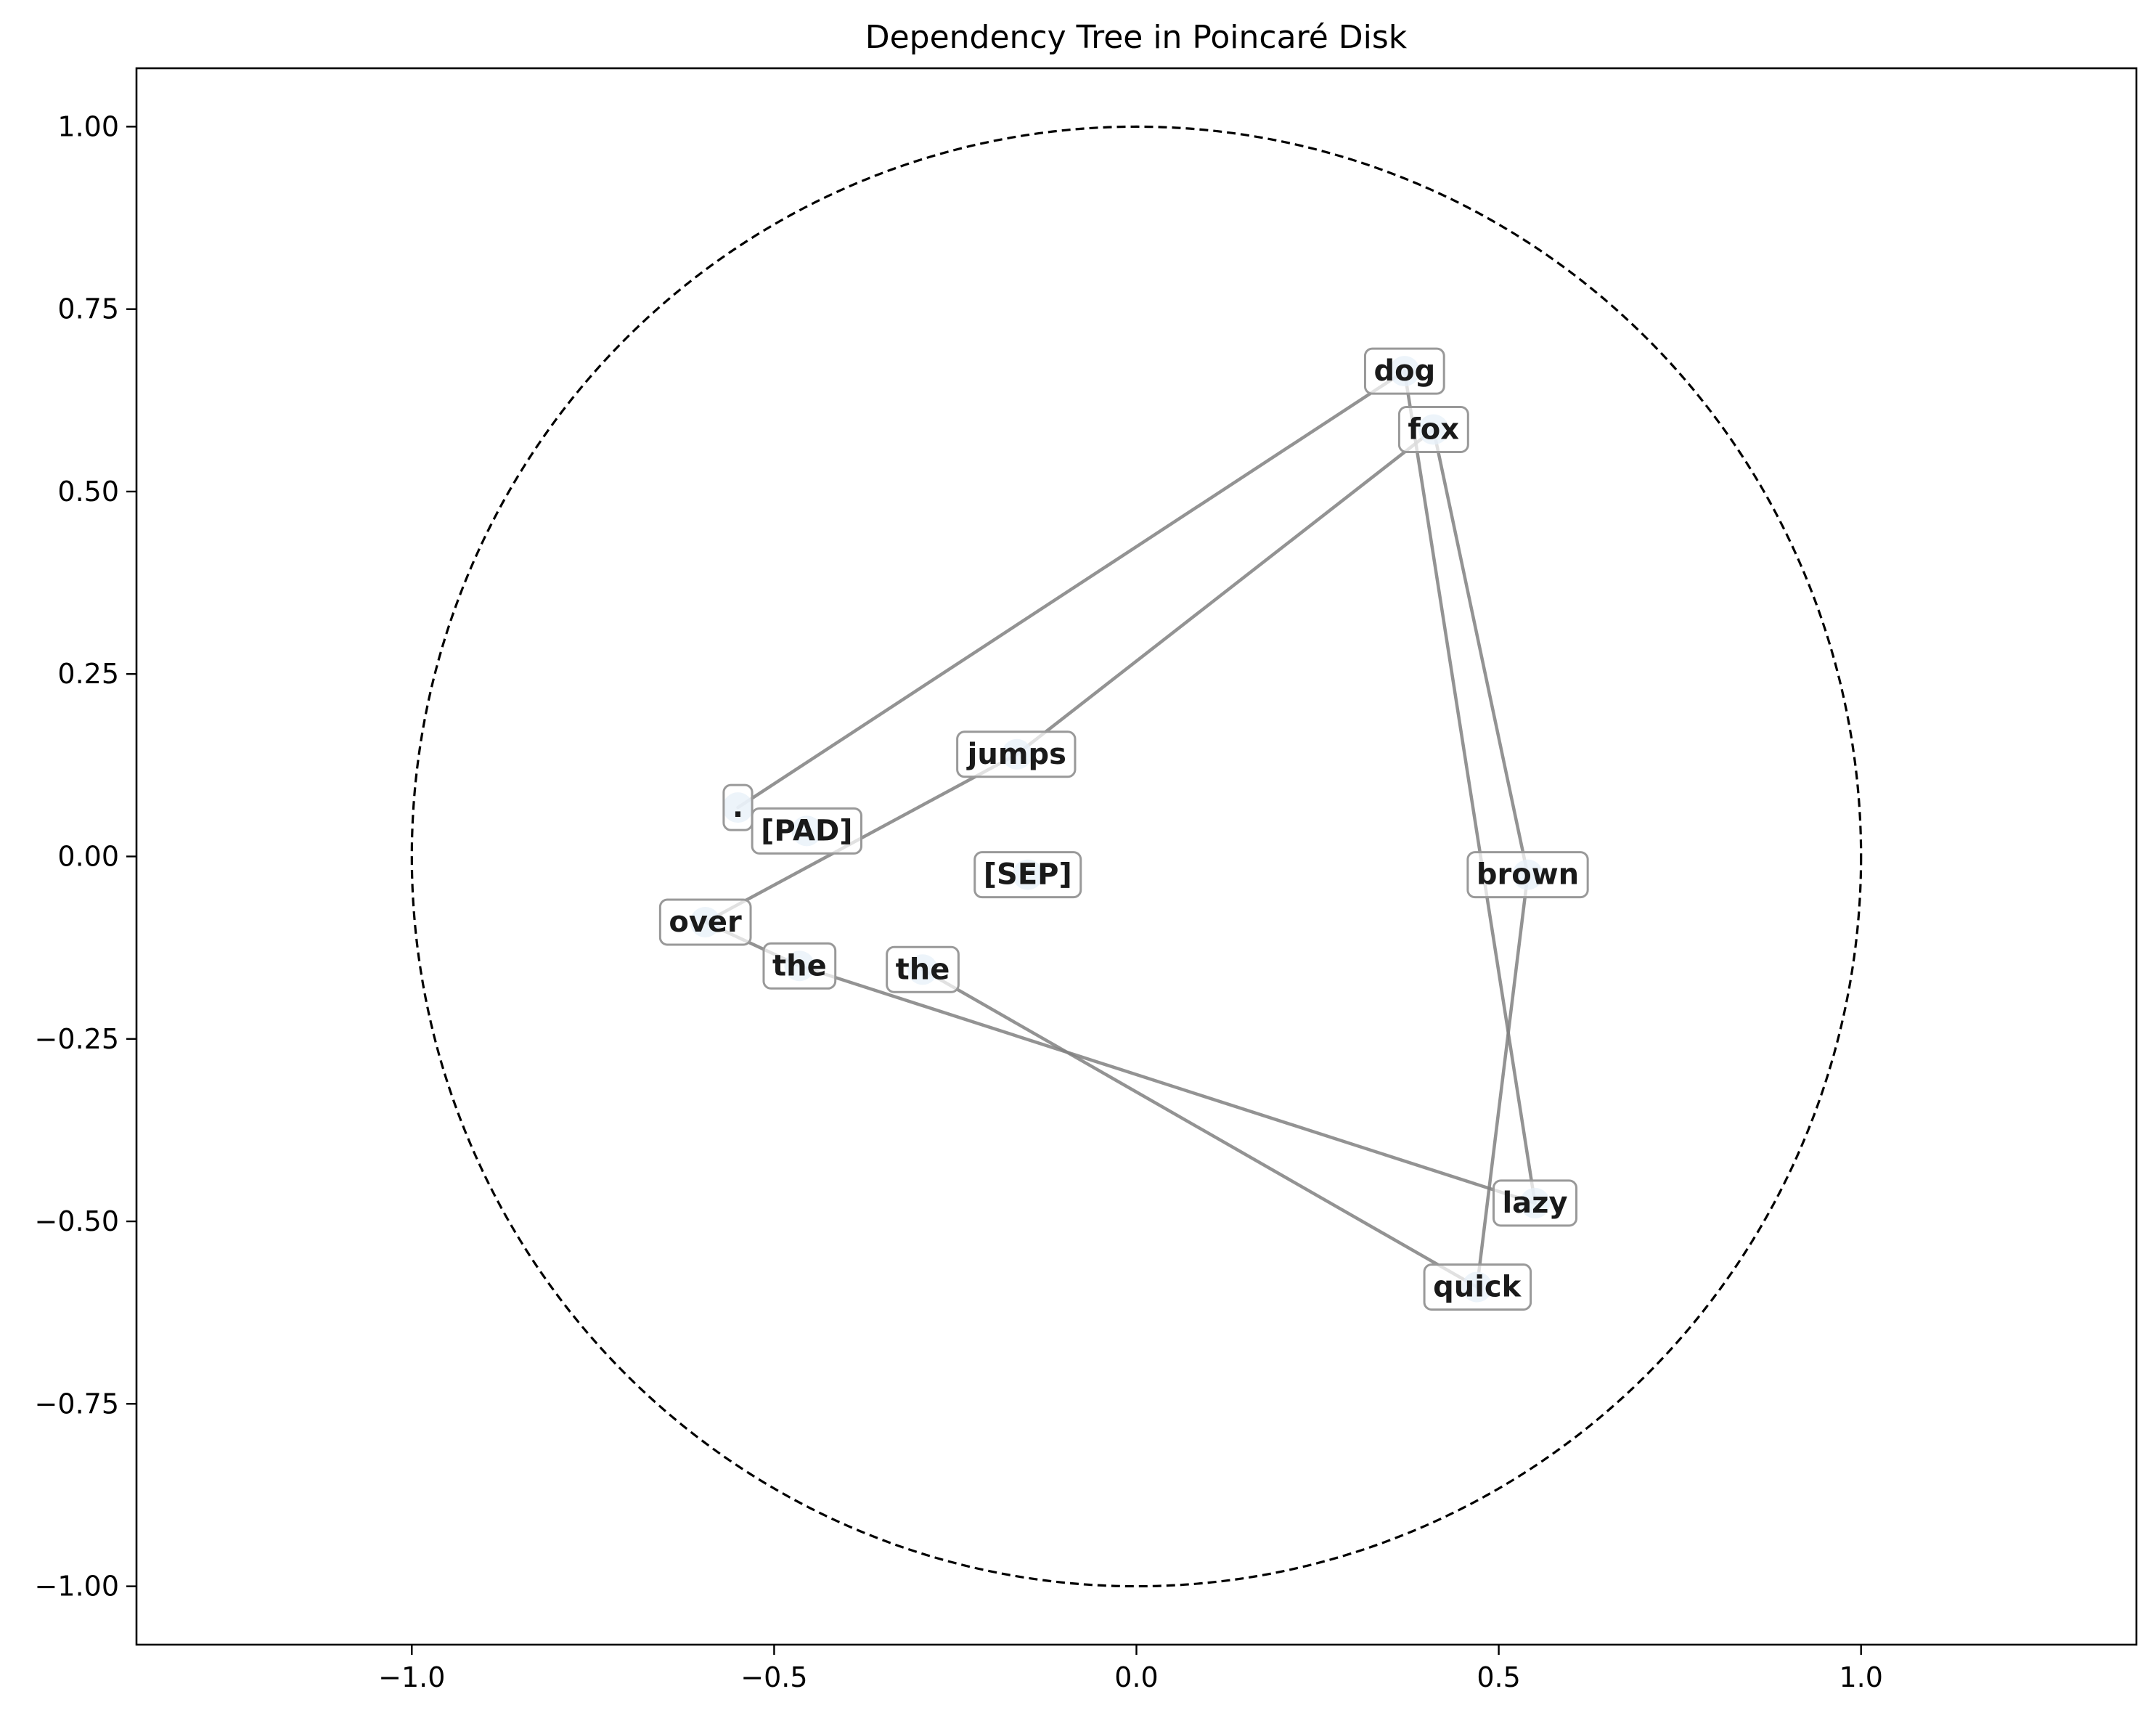 The height and width of the screenshot is (1718, 2156). What do you see at coordinates (77, 1587) in the screenshot?
I see `y-tick-label: −1.00` at bounding box center [77, 1587].